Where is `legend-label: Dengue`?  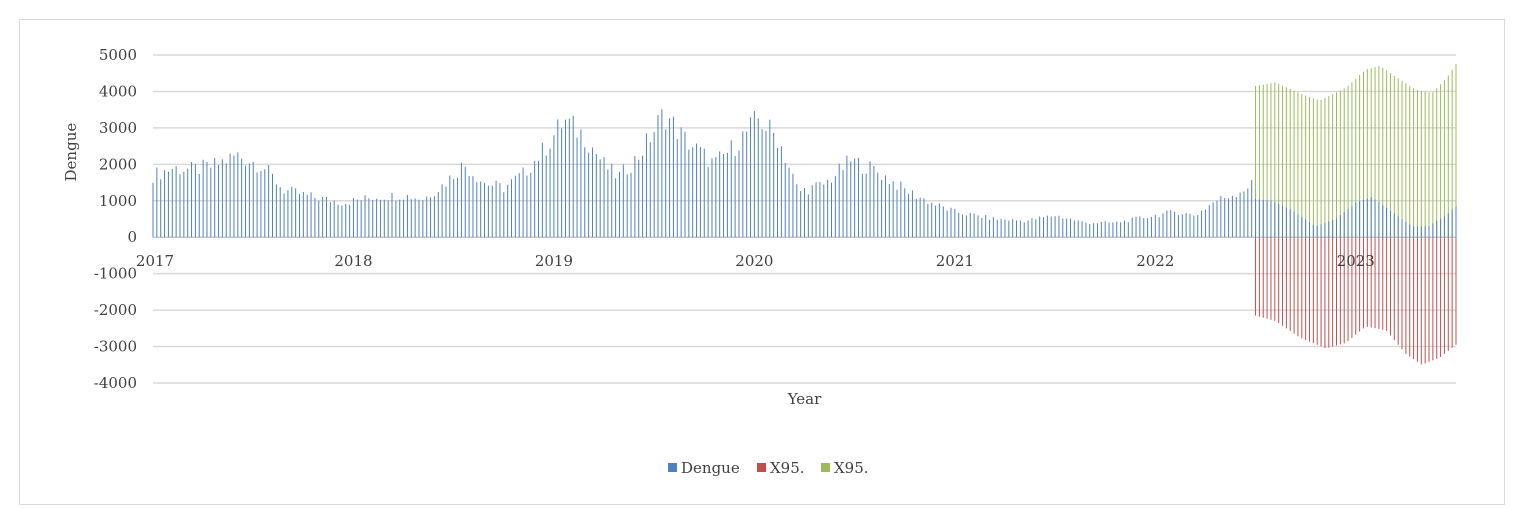
legend-label: Dengue is located at coordinates (710, 468).